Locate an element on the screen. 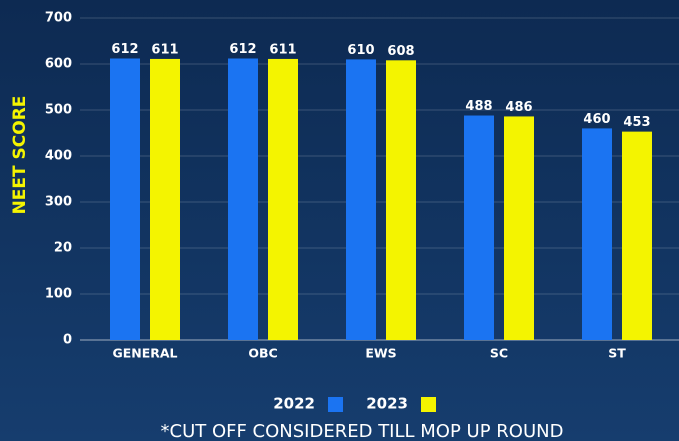 The image size is (679, 441). x-tick-label: SC is located at coordinates (499, 353).